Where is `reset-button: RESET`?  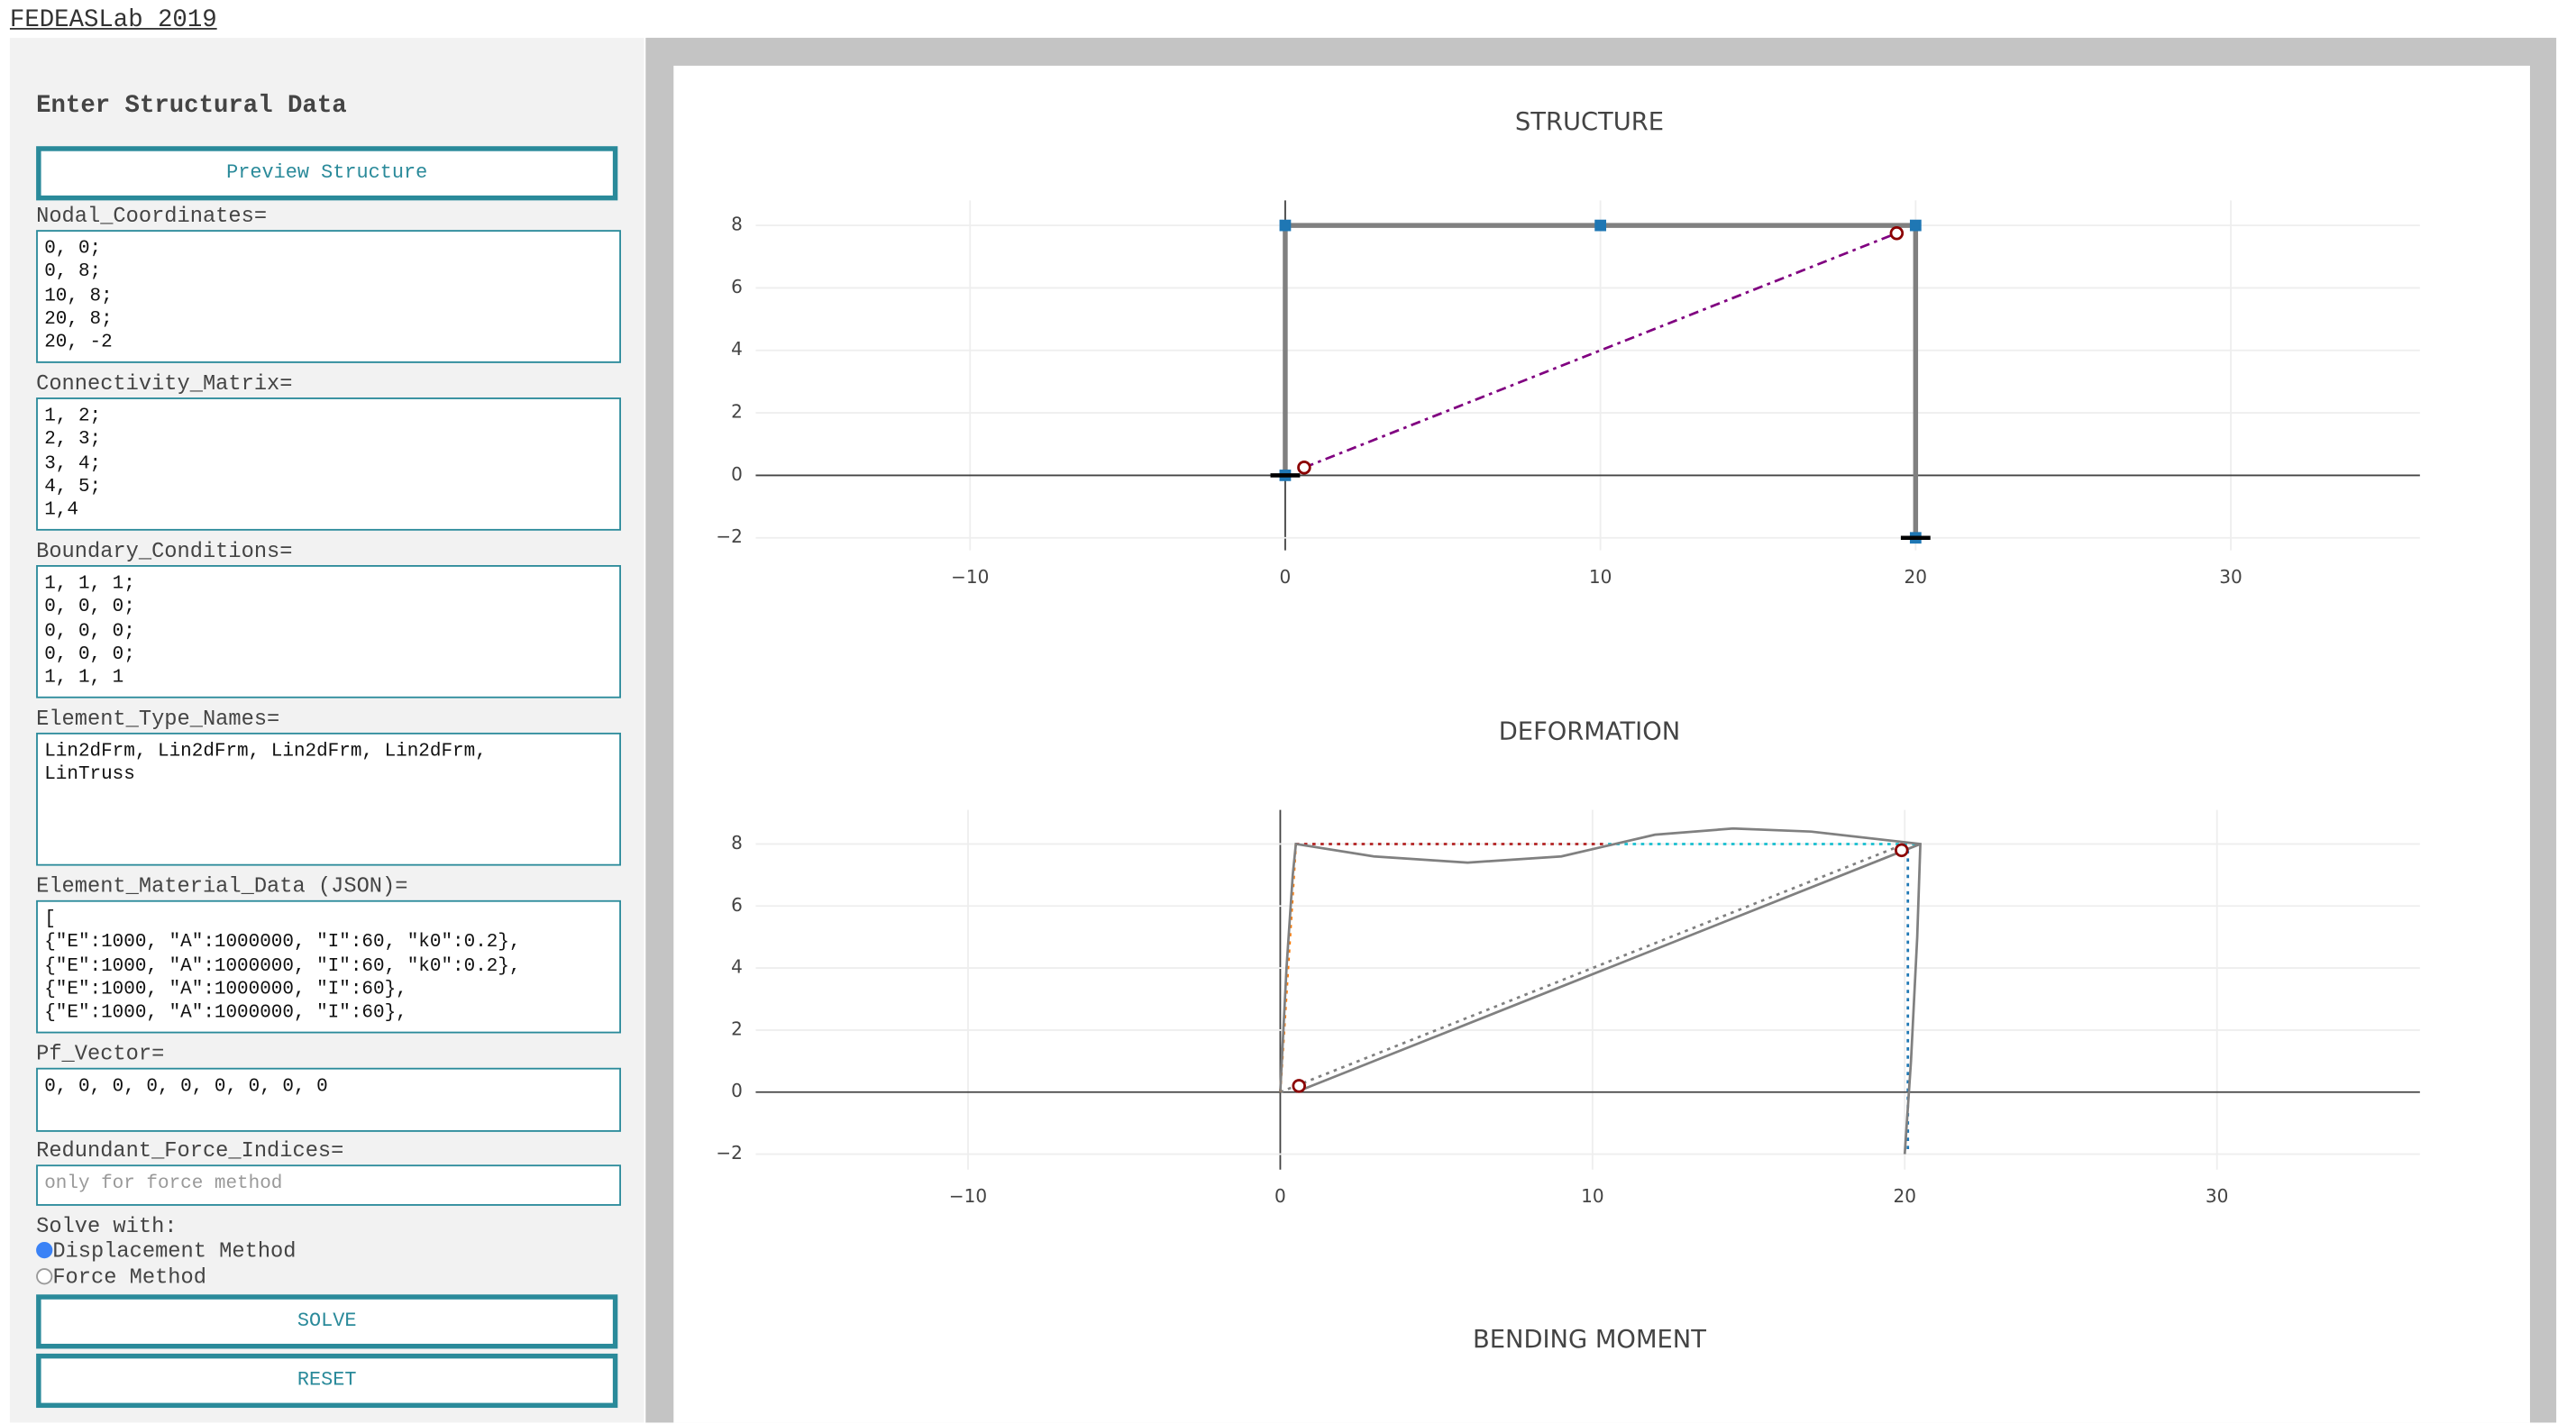
reset-button: RESET is located at coordinates (327, 1381).